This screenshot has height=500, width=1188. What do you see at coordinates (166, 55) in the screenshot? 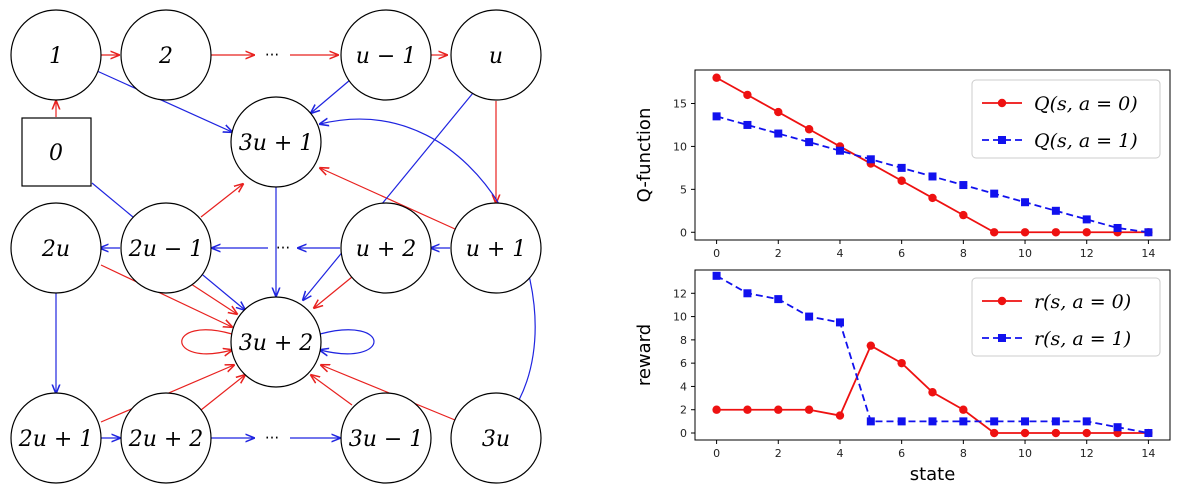
I see `node-2: 2` at bounding box center [166, 55].